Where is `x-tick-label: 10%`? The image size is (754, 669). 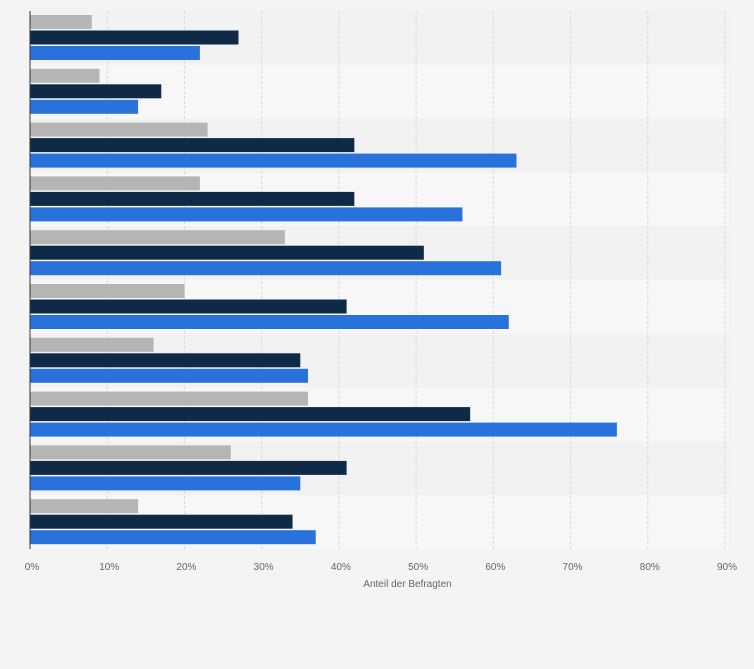
x-tick-label: 10% is located at coordinates (109, 567).